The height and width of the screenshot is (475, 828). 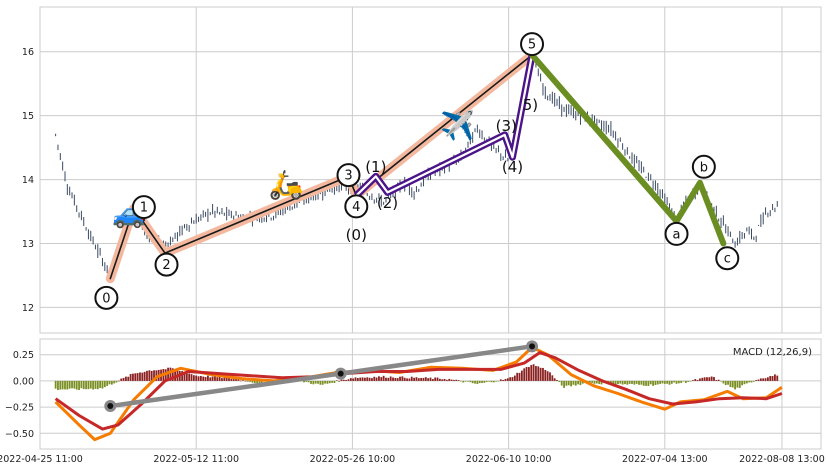 What do you see at coordinates (665, 459) in the screenshot?
I see `xtick-4: 2022-07-04 13:00` at bounding box center [665, 459].